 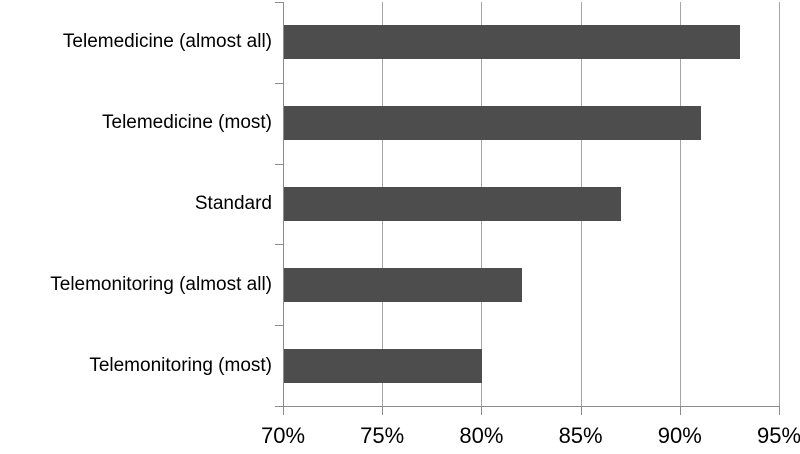 I want to click on category-label-2: Telemedicine (most), so click(x=187, y=123).